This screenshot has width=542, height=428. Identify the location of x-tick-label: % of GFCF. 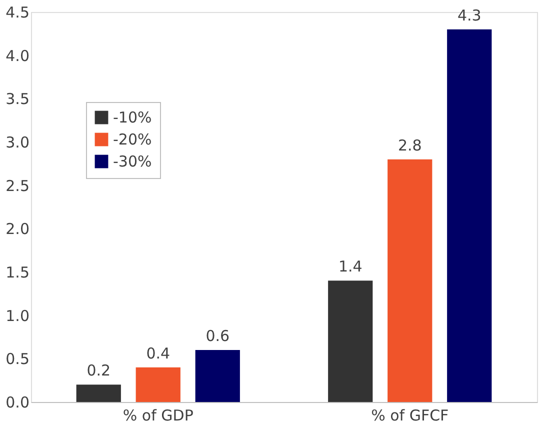
(410, 415).